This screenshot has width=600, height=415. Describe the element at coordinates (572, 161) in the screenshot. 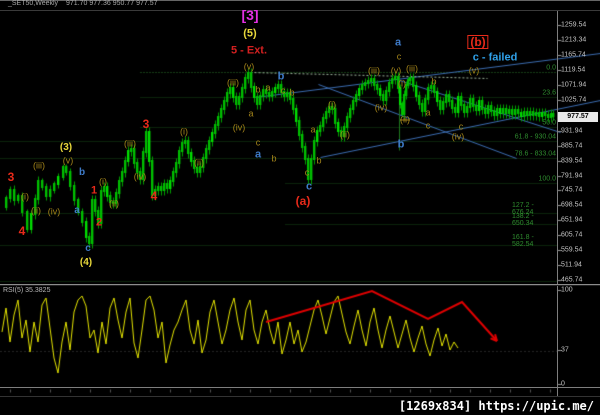

I see `price-axis-tick-label: 839.54` at that location.